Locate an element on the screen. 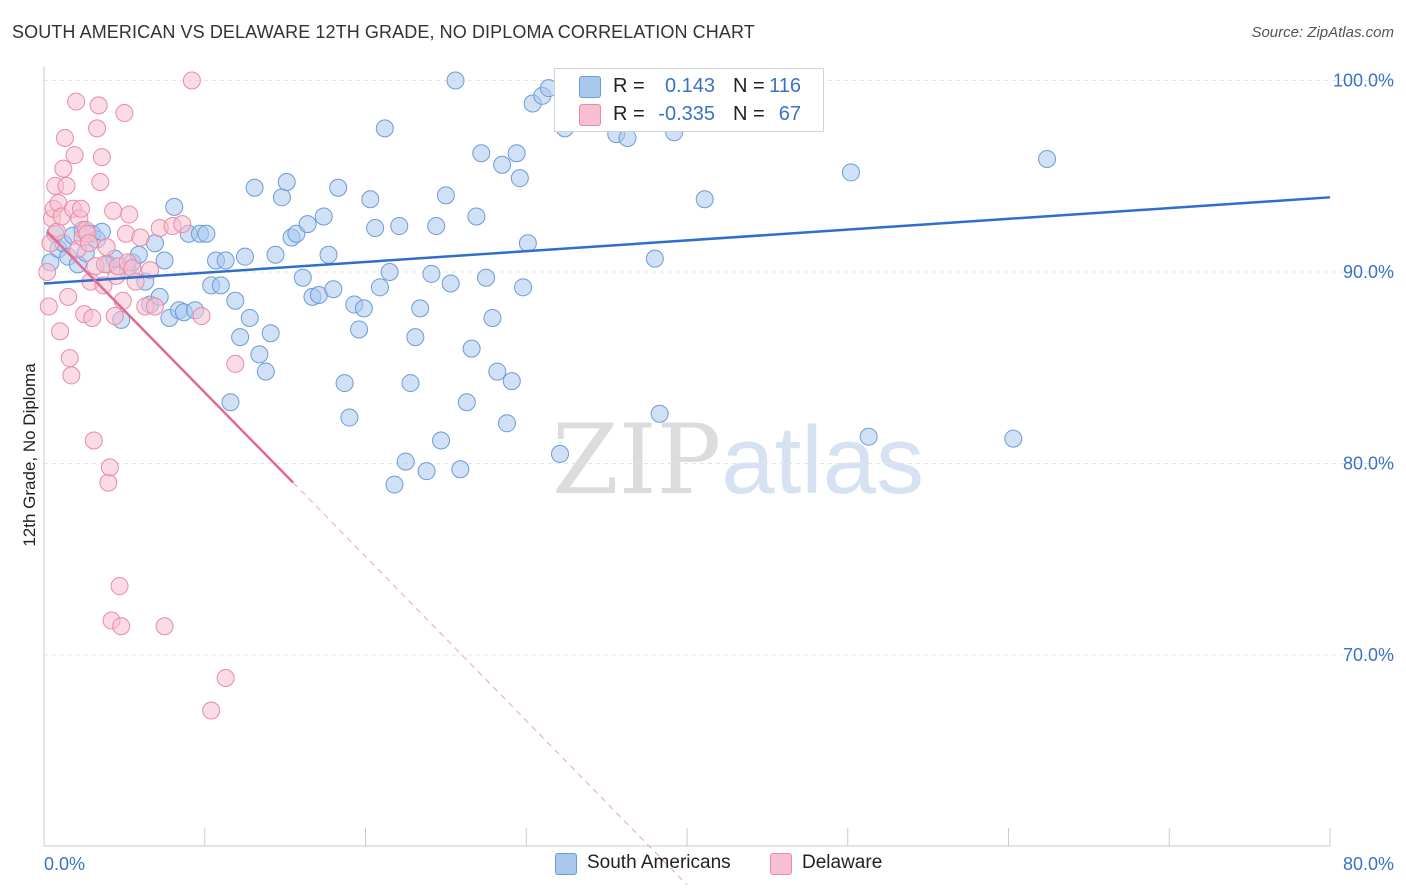 This screenshot has height=892, width=1406. south-americans-swatch is located at coordinates (590, 87).